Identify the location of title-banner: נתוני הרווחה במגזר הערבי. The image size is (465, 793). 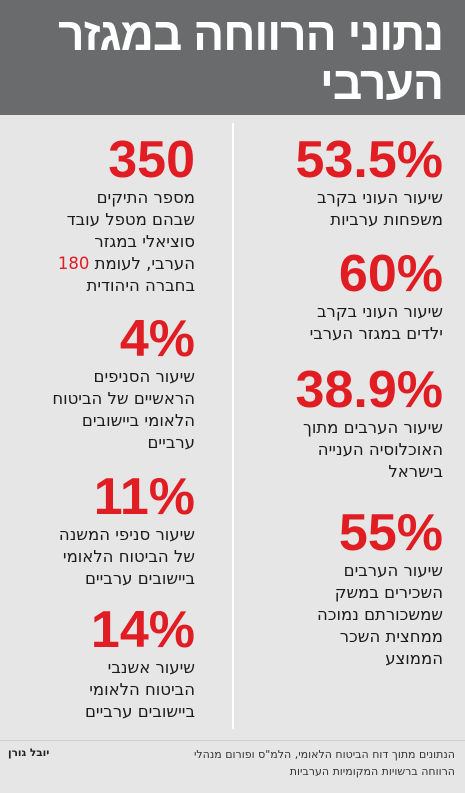
(232, 57).